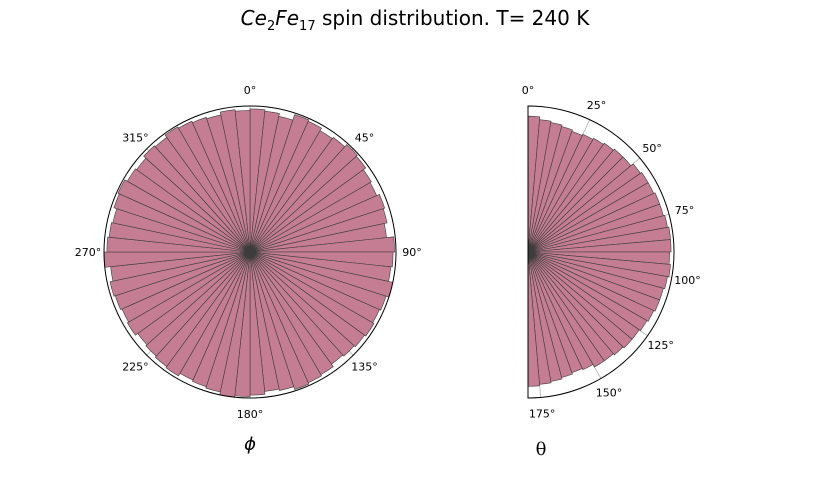 The width and height of the screenshot is (830, 498). Describe the element at coordinates (250, 444) in the screenshot. I see `phi-axis-label: ϕ` at that location.